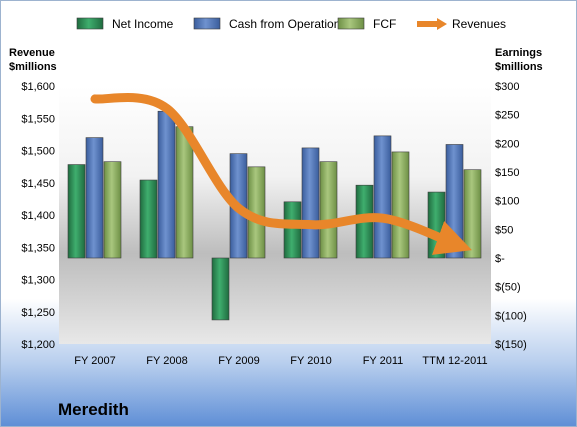 This screenshot has width=577, height=427. Describe the element at coordinates (38, 119) in the screenshot. I see `left-tick-label-7: $1,550` at that location.